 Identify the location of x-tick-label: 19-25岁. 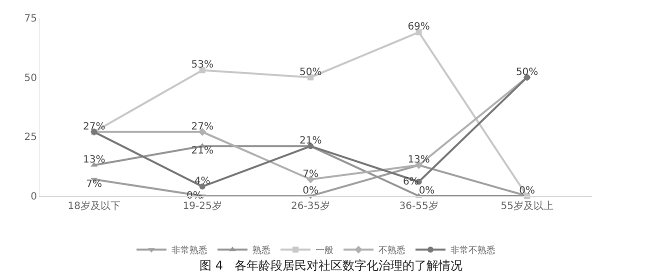
(202, 206).